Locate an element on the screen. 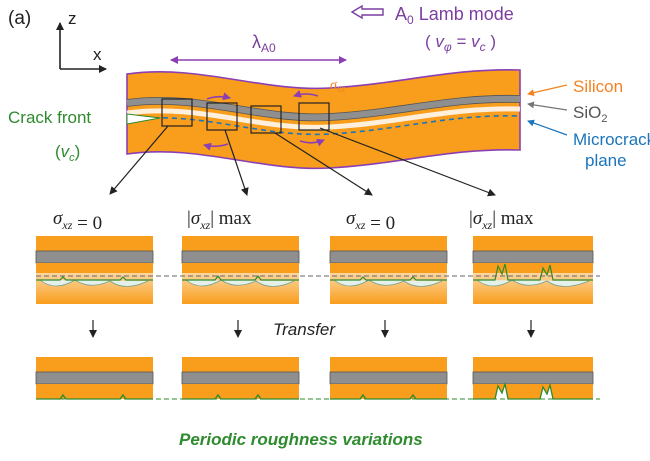 Image resolution: width=650 pixels, height=461 pixels. caption: Periodic roughness variations is located at coordinates (301, 439).